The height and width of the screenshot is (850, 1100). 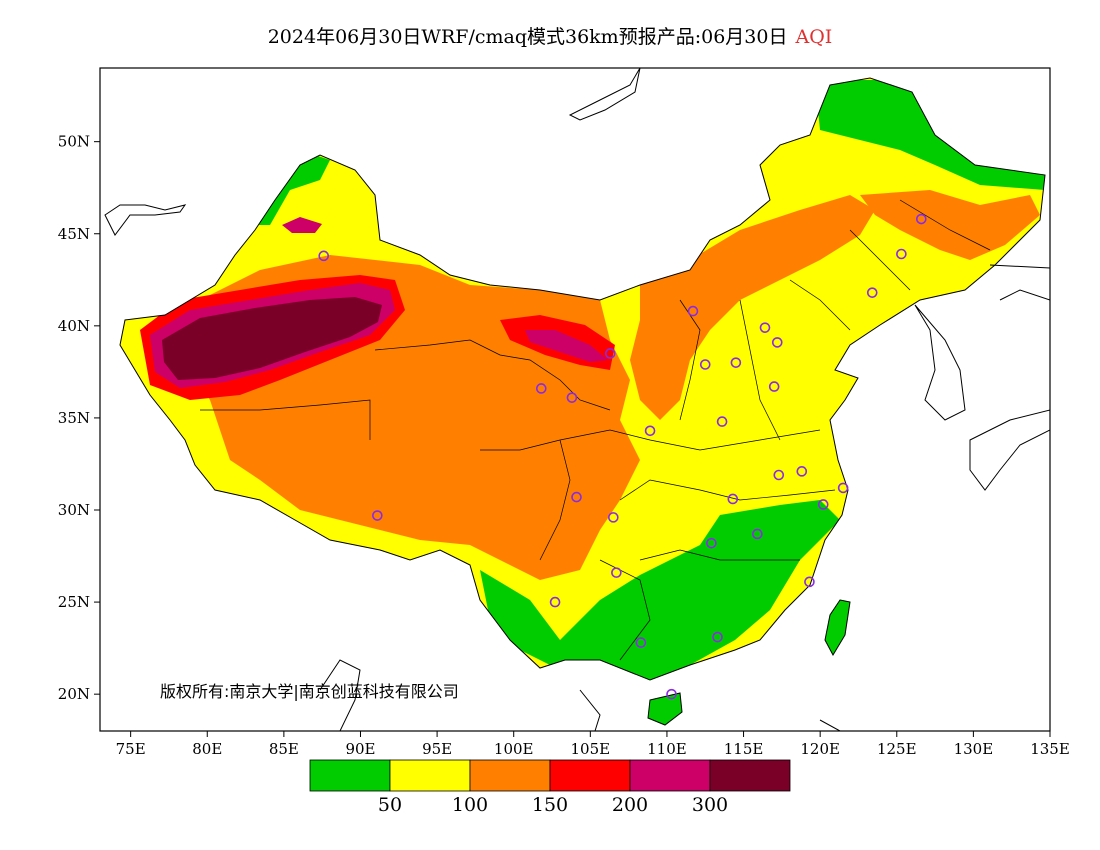 What do you see at coordinates (74, 142) in the screenshot?
I see `latitude-tick-label: 50N` at bounding box center [74, 142].